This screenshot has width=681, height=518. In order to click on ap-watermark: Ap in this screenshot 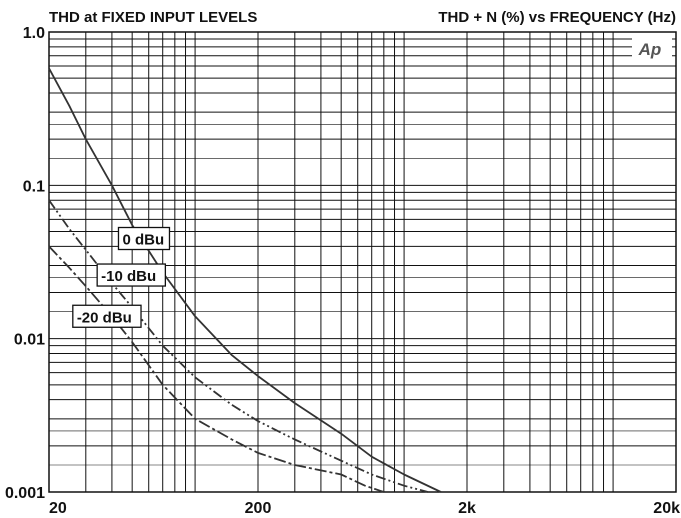, I will do `click(652, 47)`.